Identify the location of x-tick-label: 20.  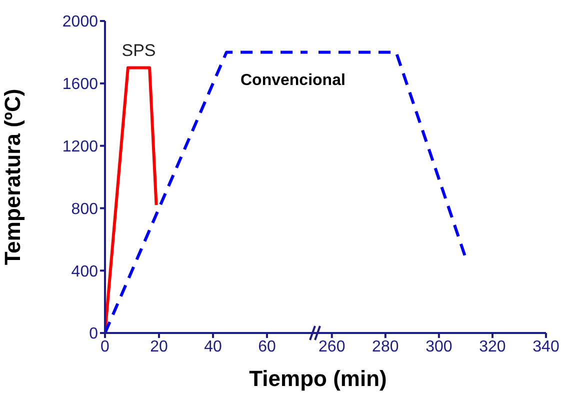
(159, 347).